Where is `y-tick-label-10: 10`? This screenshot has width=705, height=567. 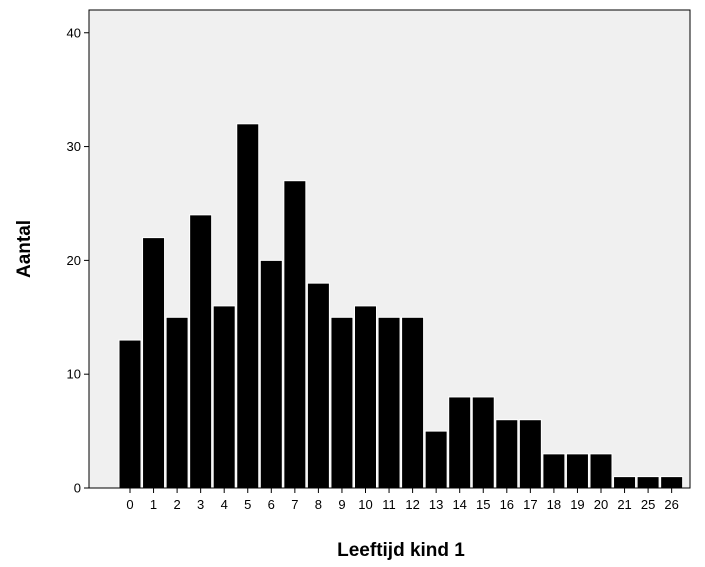
y-tick-label-10: 10 is located at coordinates (74, 374).